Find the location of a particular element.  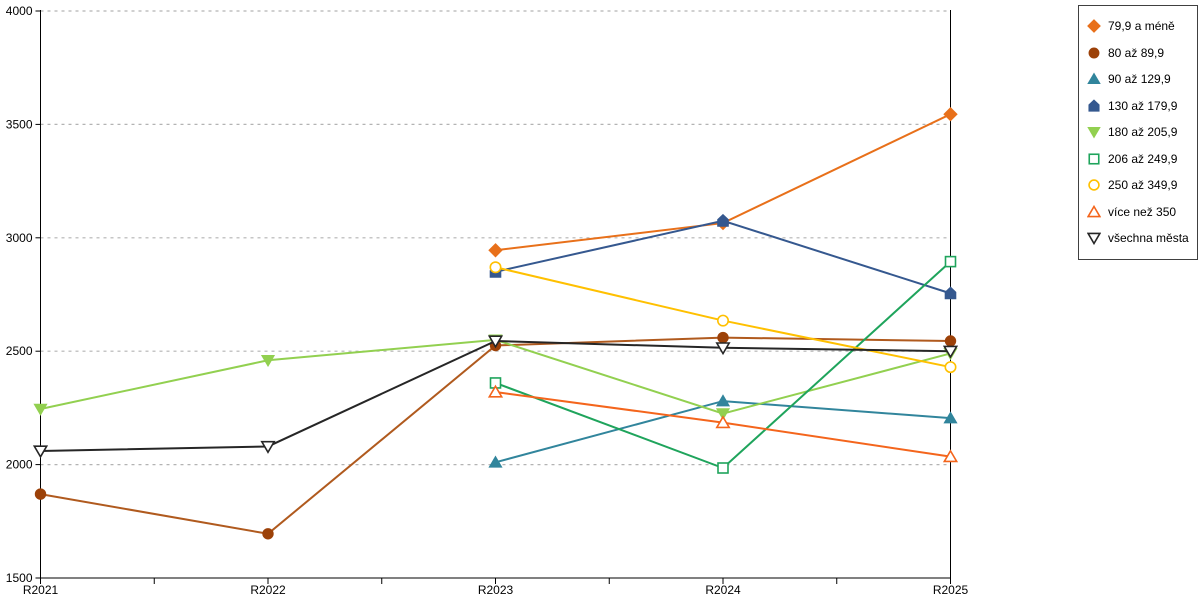

legend-item: 90 až 129,9 is located at coordinates (1139, 79).